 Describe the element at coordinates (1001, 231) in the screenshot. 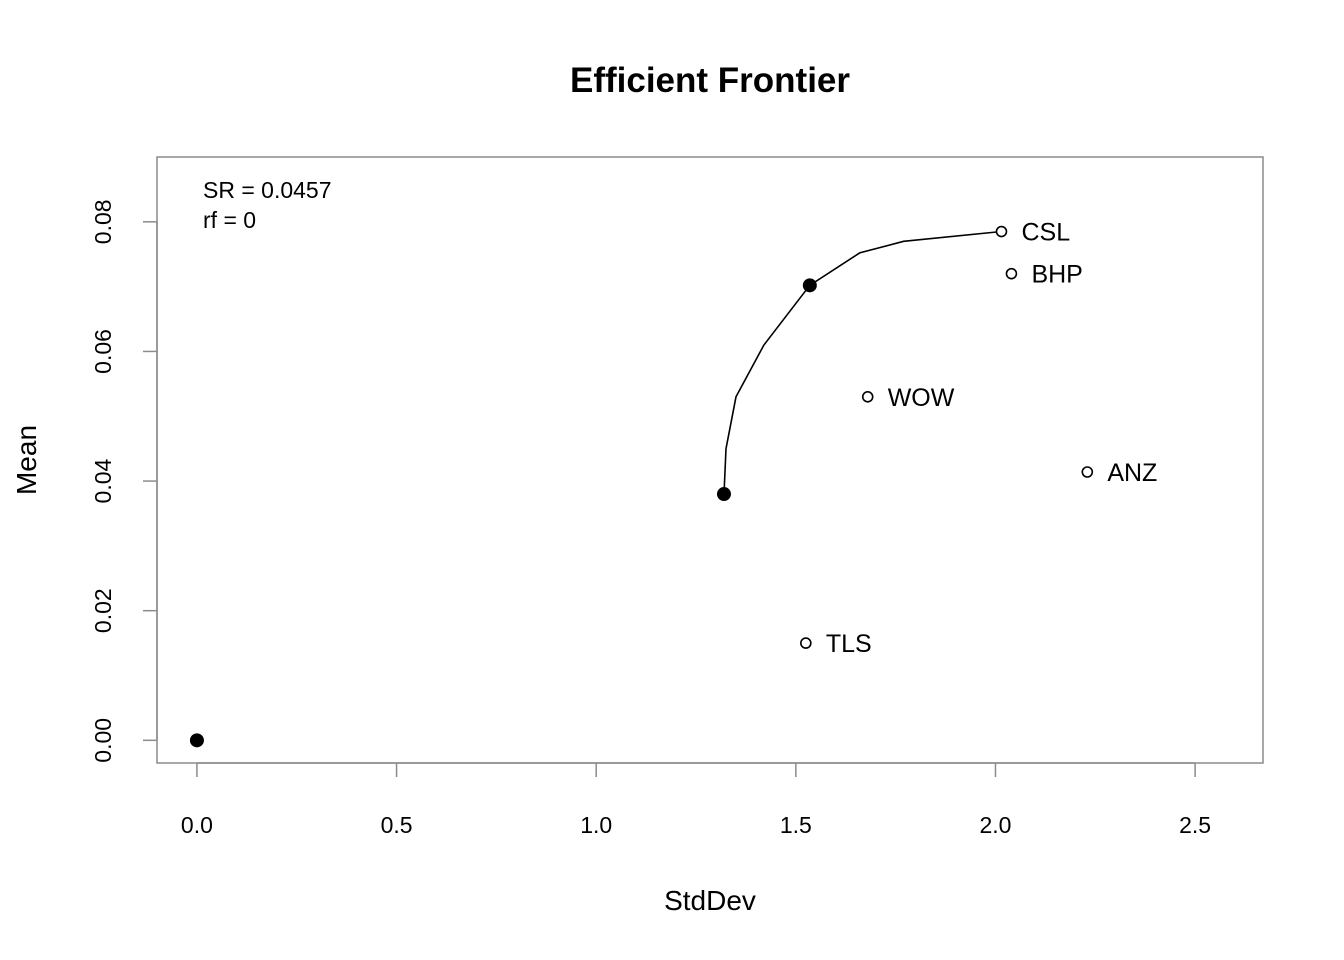

I see `asset-point-csl` at that location.